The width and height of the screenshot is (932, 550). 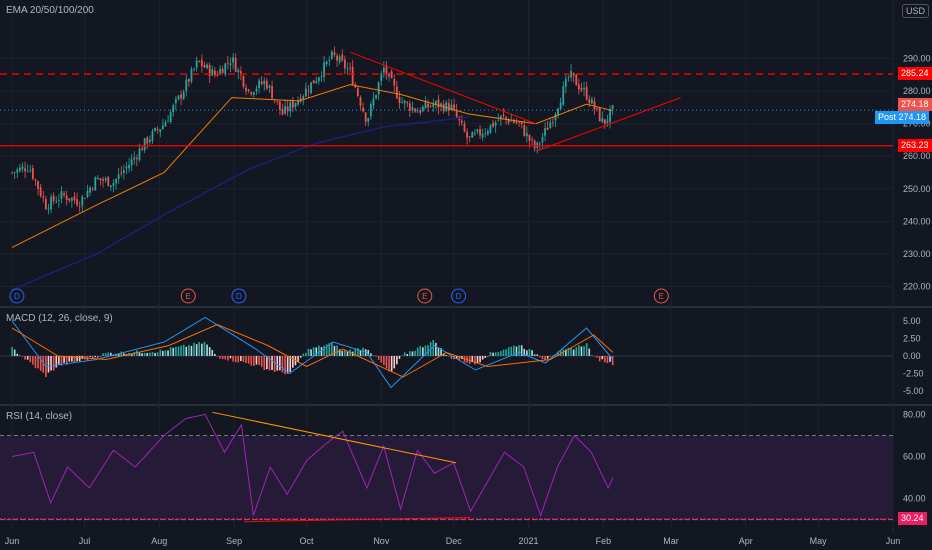 I want to click on post-market-badge: Post 274.18, so click(x=902, y=118).